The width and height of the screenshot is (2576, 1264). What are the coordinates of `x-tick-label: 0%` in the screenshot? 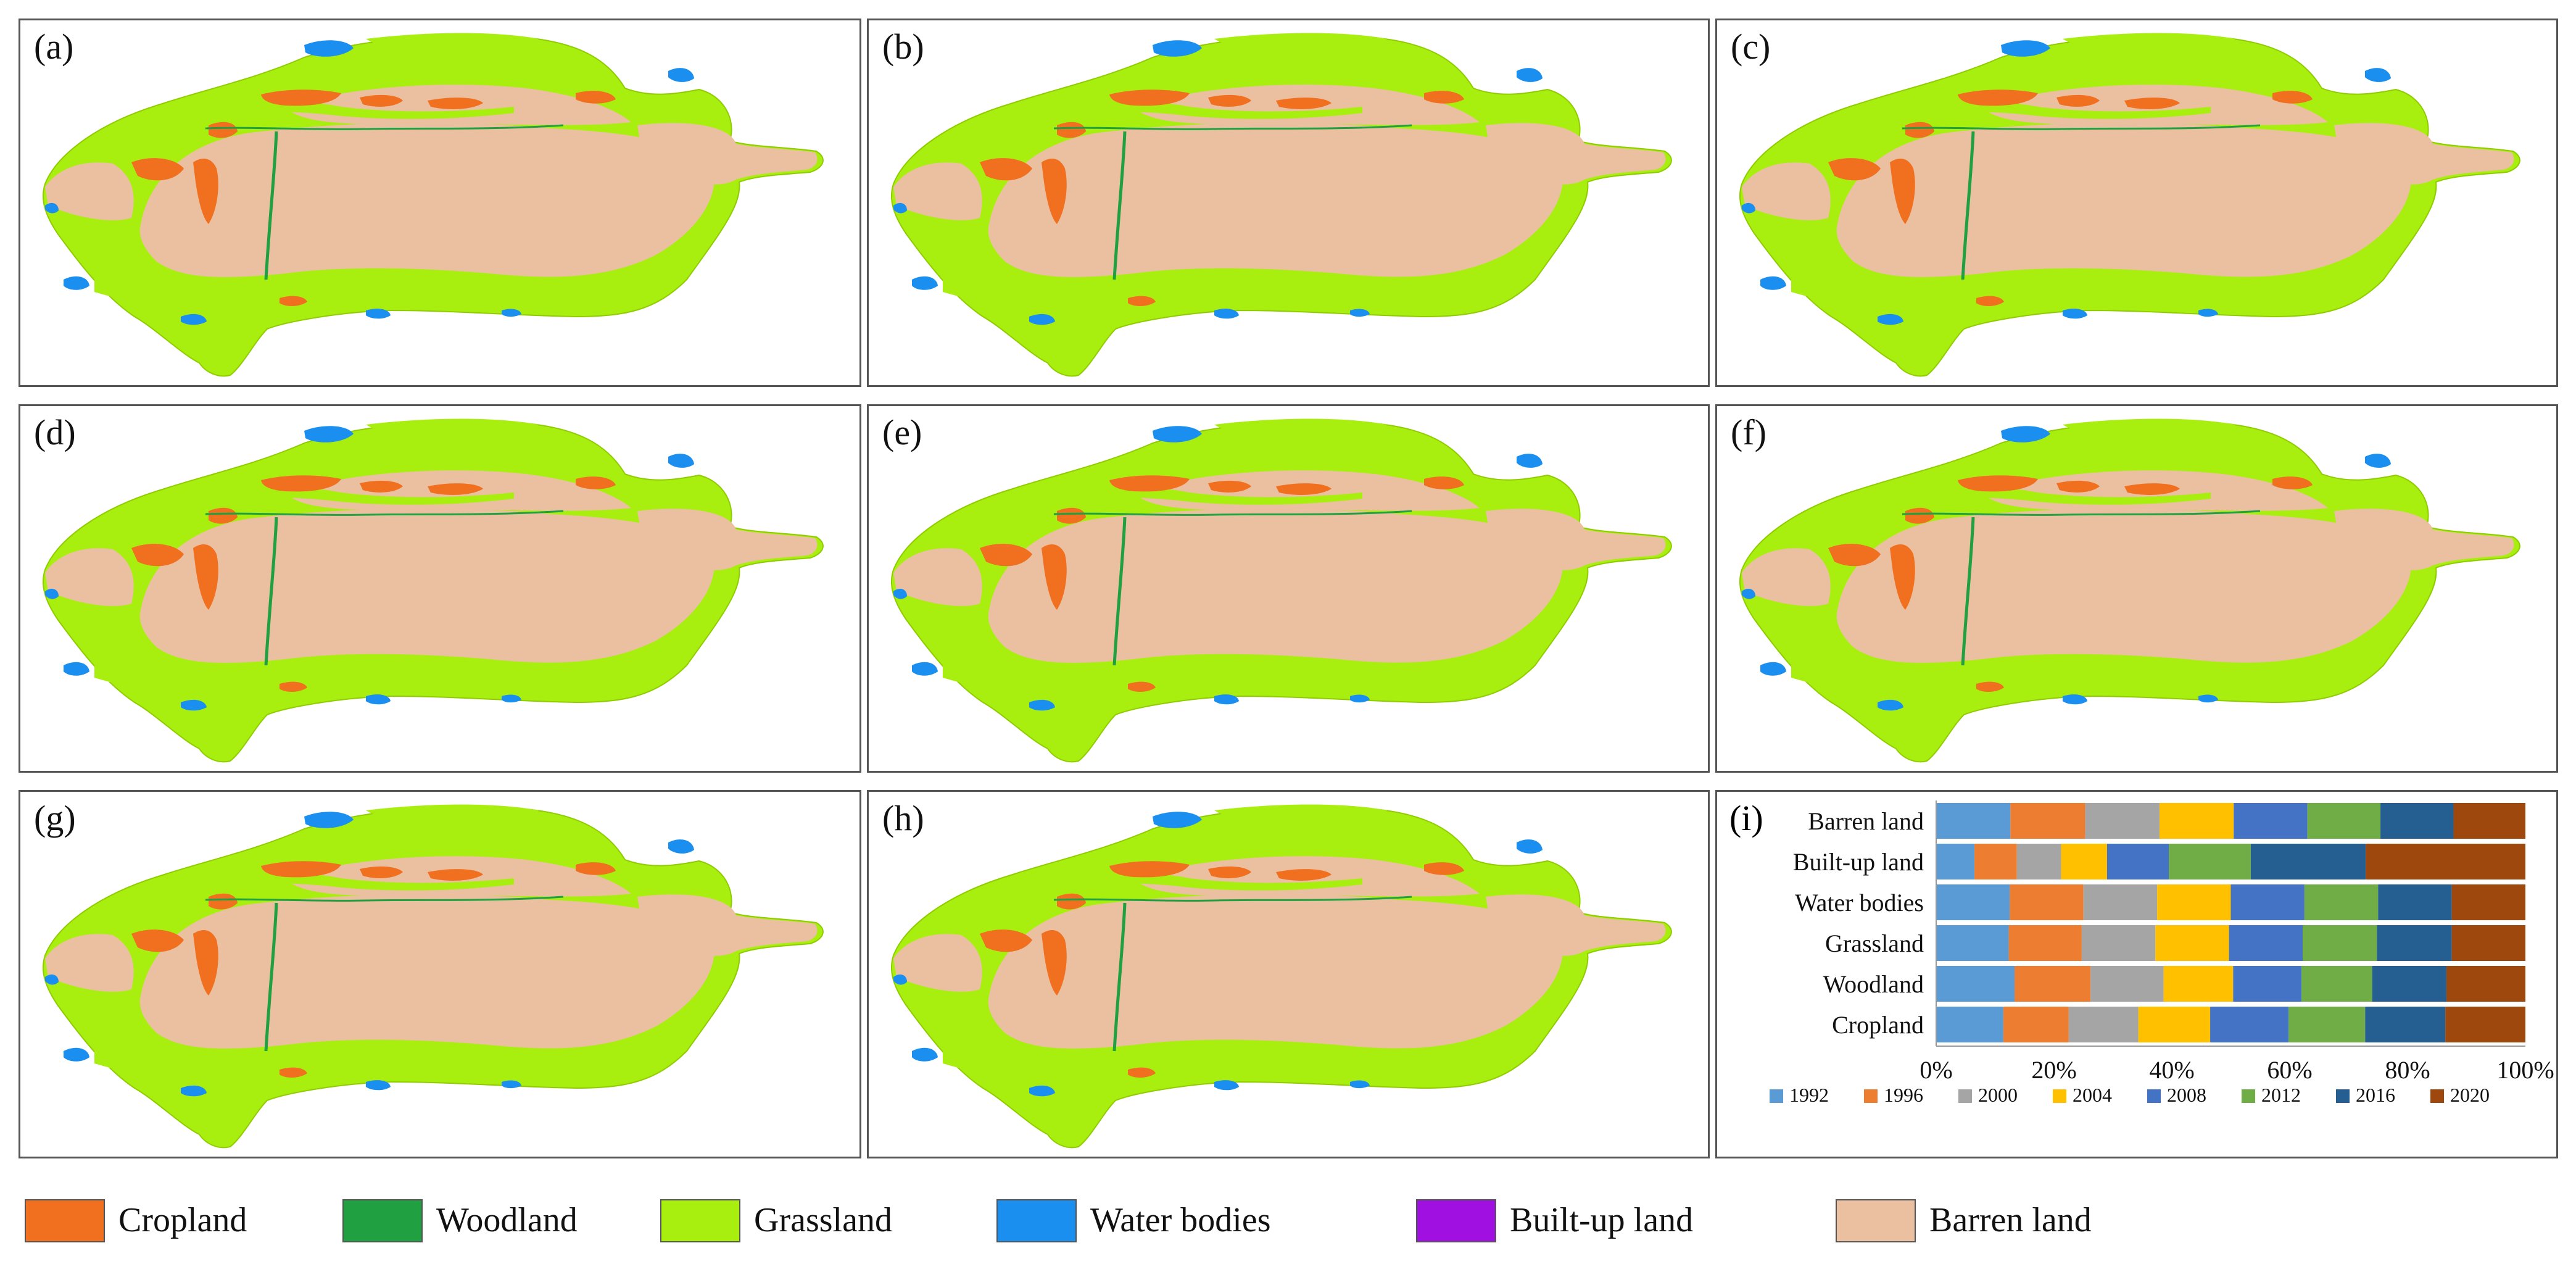 It's located at (1936, 1070).